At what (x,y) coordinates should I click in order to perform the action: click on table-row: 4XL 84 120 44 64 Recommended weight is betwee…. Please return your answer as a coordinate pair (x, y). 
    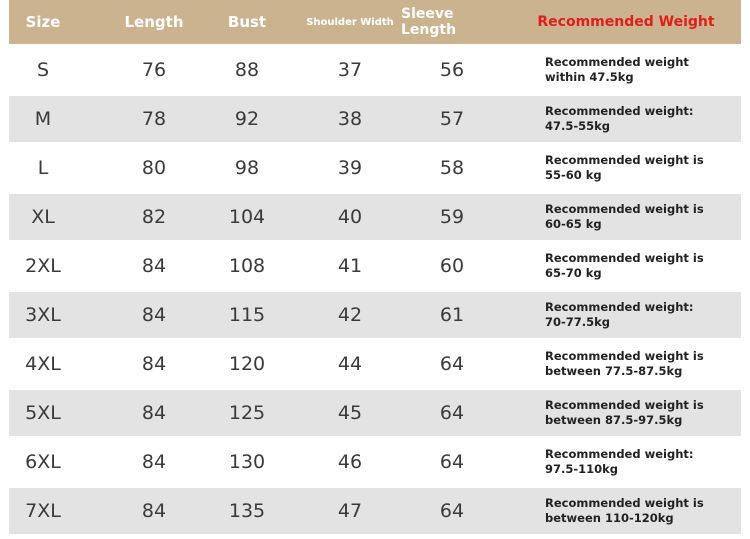
    Looking at the image, I should click on (375, 364).